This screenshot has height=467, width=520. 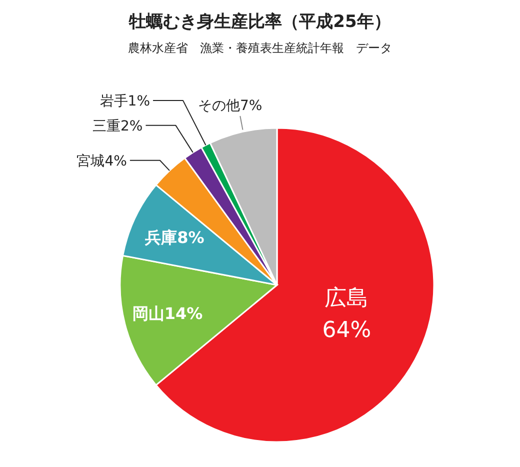 What do you see at coordinates (125, 102) in the screenshot?
I see `slice-label: 岩手1%` at bounding box center [125, 102].